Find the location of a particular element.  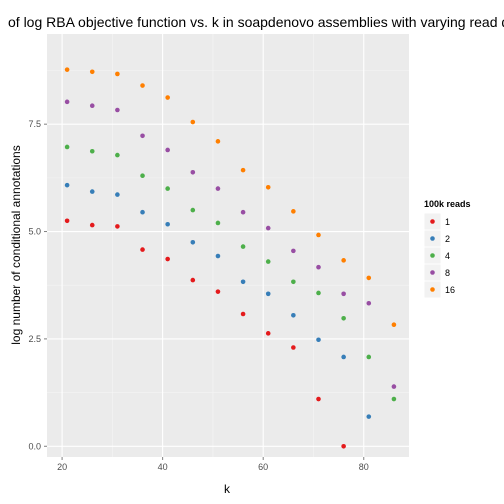

y-axis-title: log number of conditional annotations is located at coordinates (16, 244).